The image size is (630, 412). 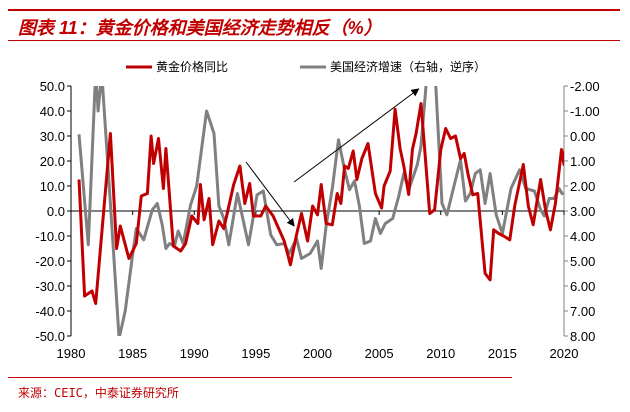 I want to click on x-axis-tick-label: 1980, so click(x=71, y=353).